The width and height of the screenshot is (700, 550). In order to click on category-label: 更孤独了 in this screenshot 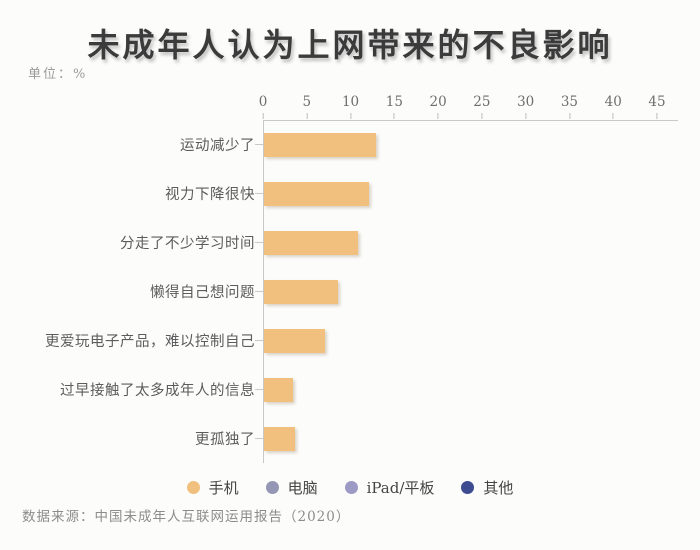, I will do `click(225, 440)`.